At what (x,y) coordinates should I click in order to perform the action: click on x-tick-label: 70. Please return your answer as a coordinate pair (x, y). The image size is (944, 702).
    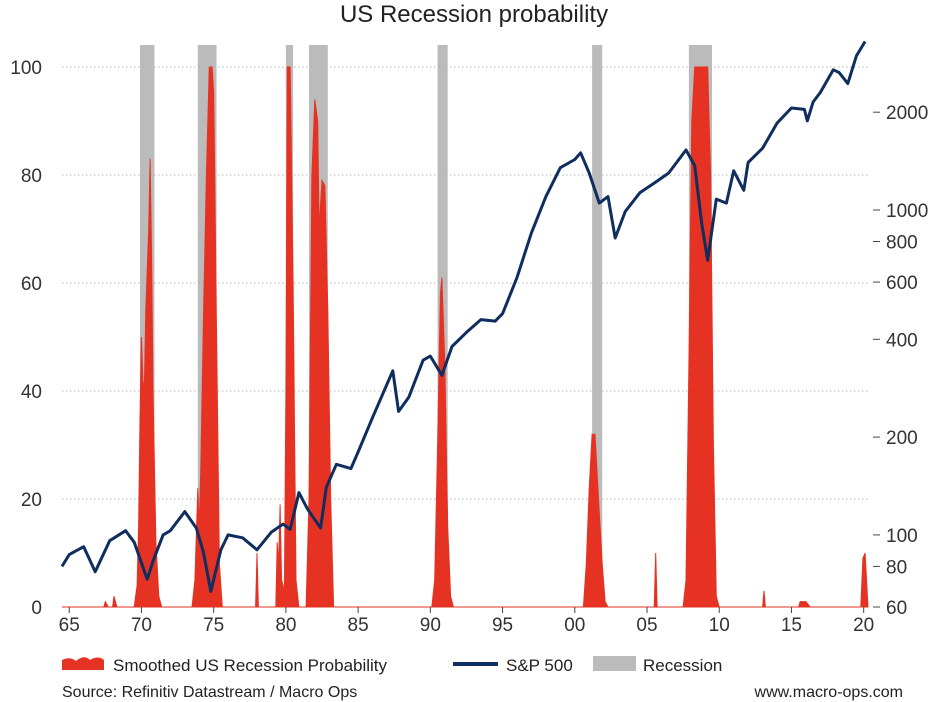
    Looking at the image, I should click on (141, 625).